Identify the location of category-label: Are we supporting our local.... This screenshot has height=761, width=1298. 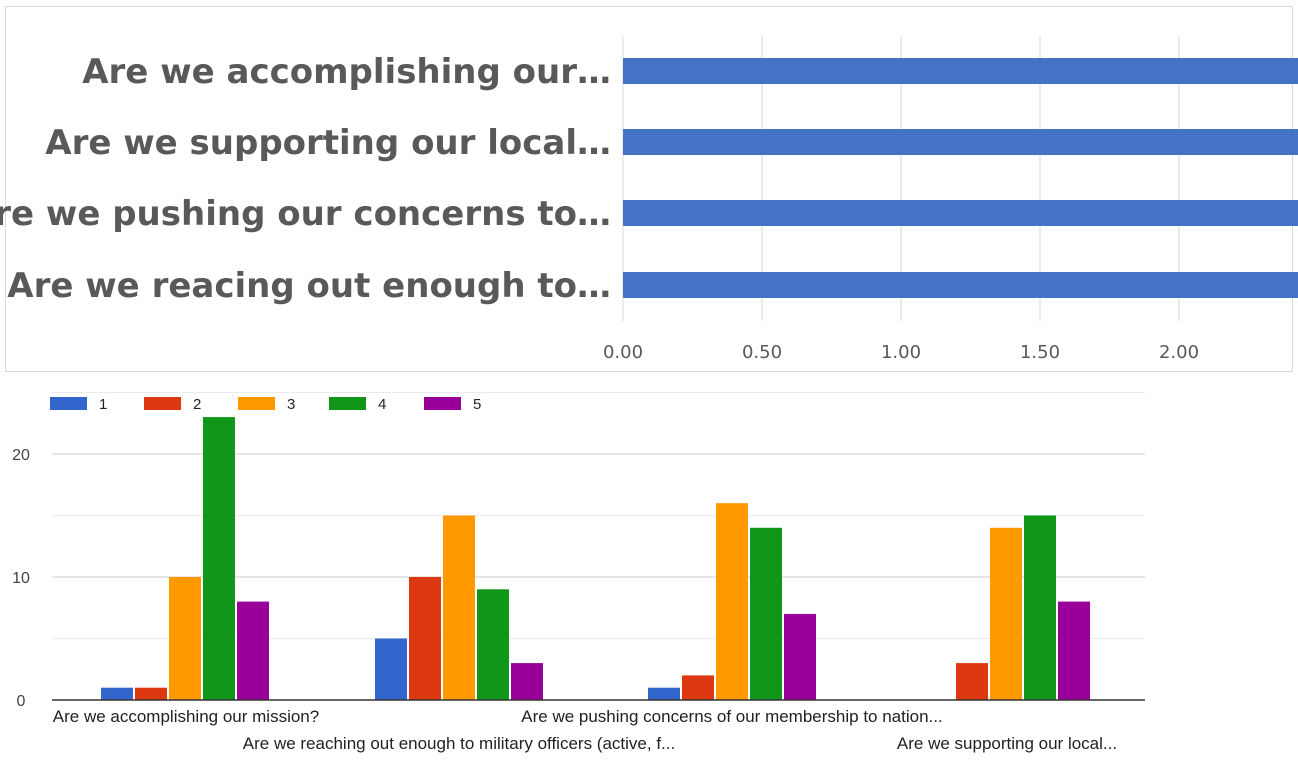
(1007, 743).